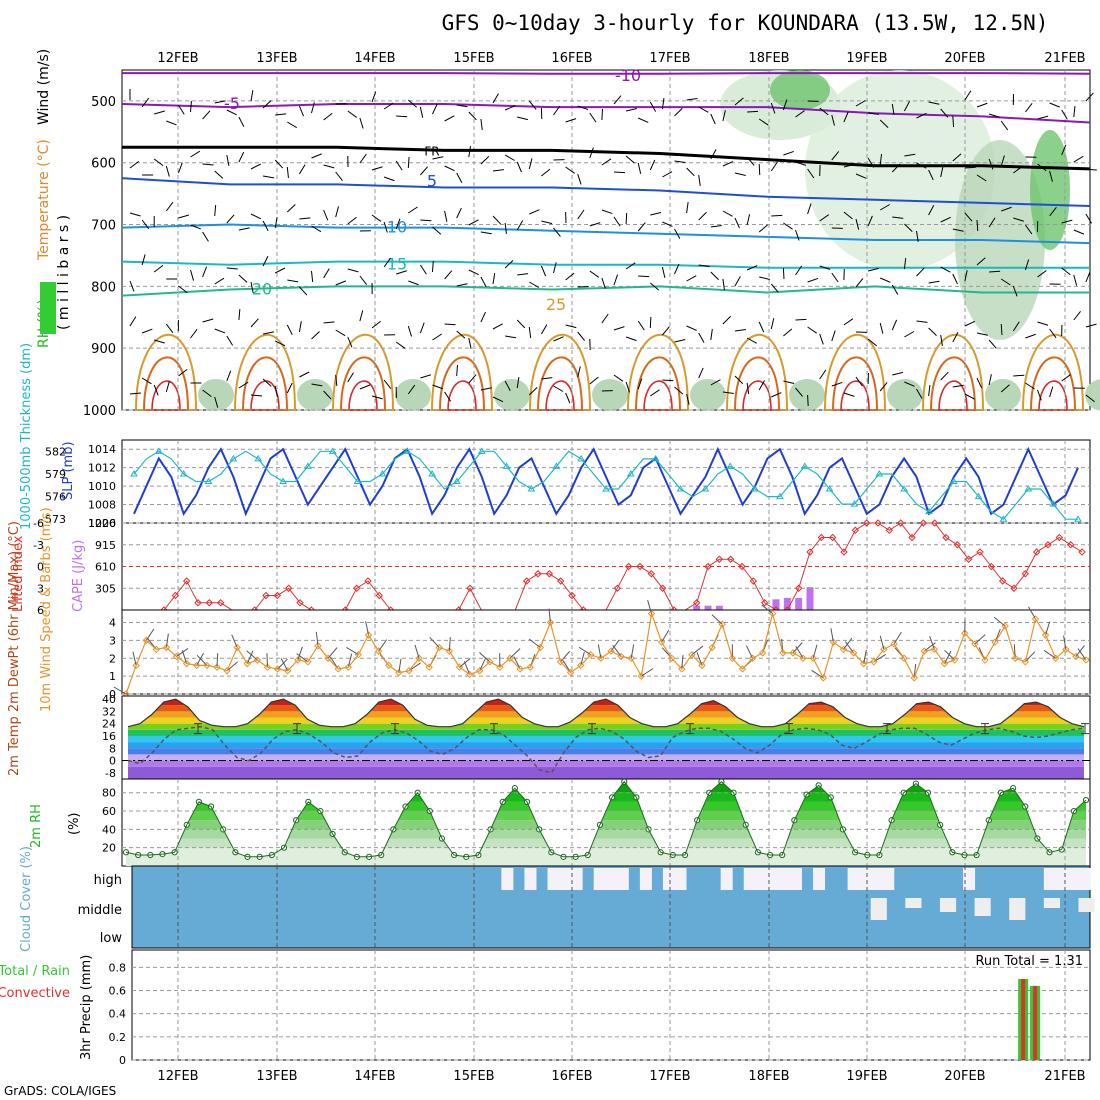 The height and width of the screenshot is (1100, 1100). I want to click on precip-convective-bar, so click(1023, 1019).